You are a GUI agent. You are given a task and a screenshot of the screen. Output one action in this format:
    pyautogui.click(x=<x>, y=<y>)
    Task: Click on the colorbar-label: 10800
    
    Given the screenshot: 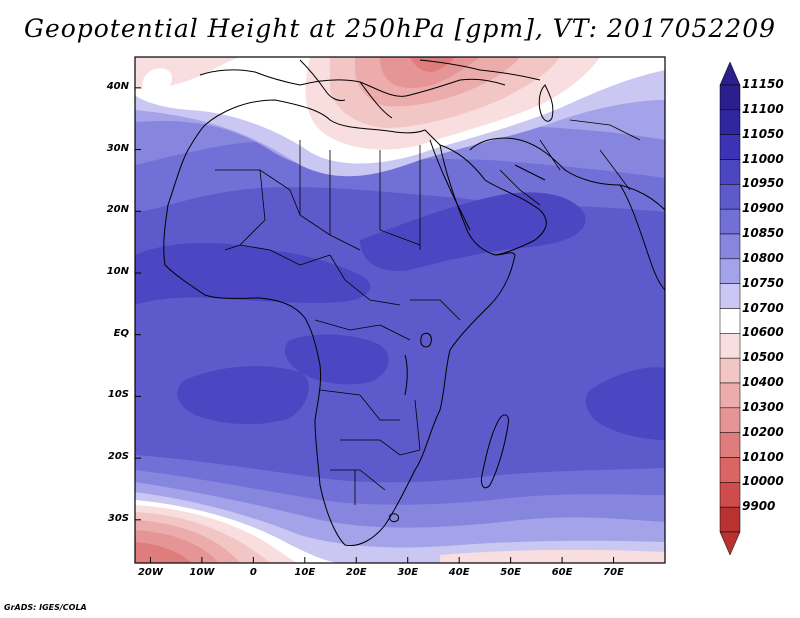 What is the action you would take?
    pyautogui.click(x=763, y=257)
    